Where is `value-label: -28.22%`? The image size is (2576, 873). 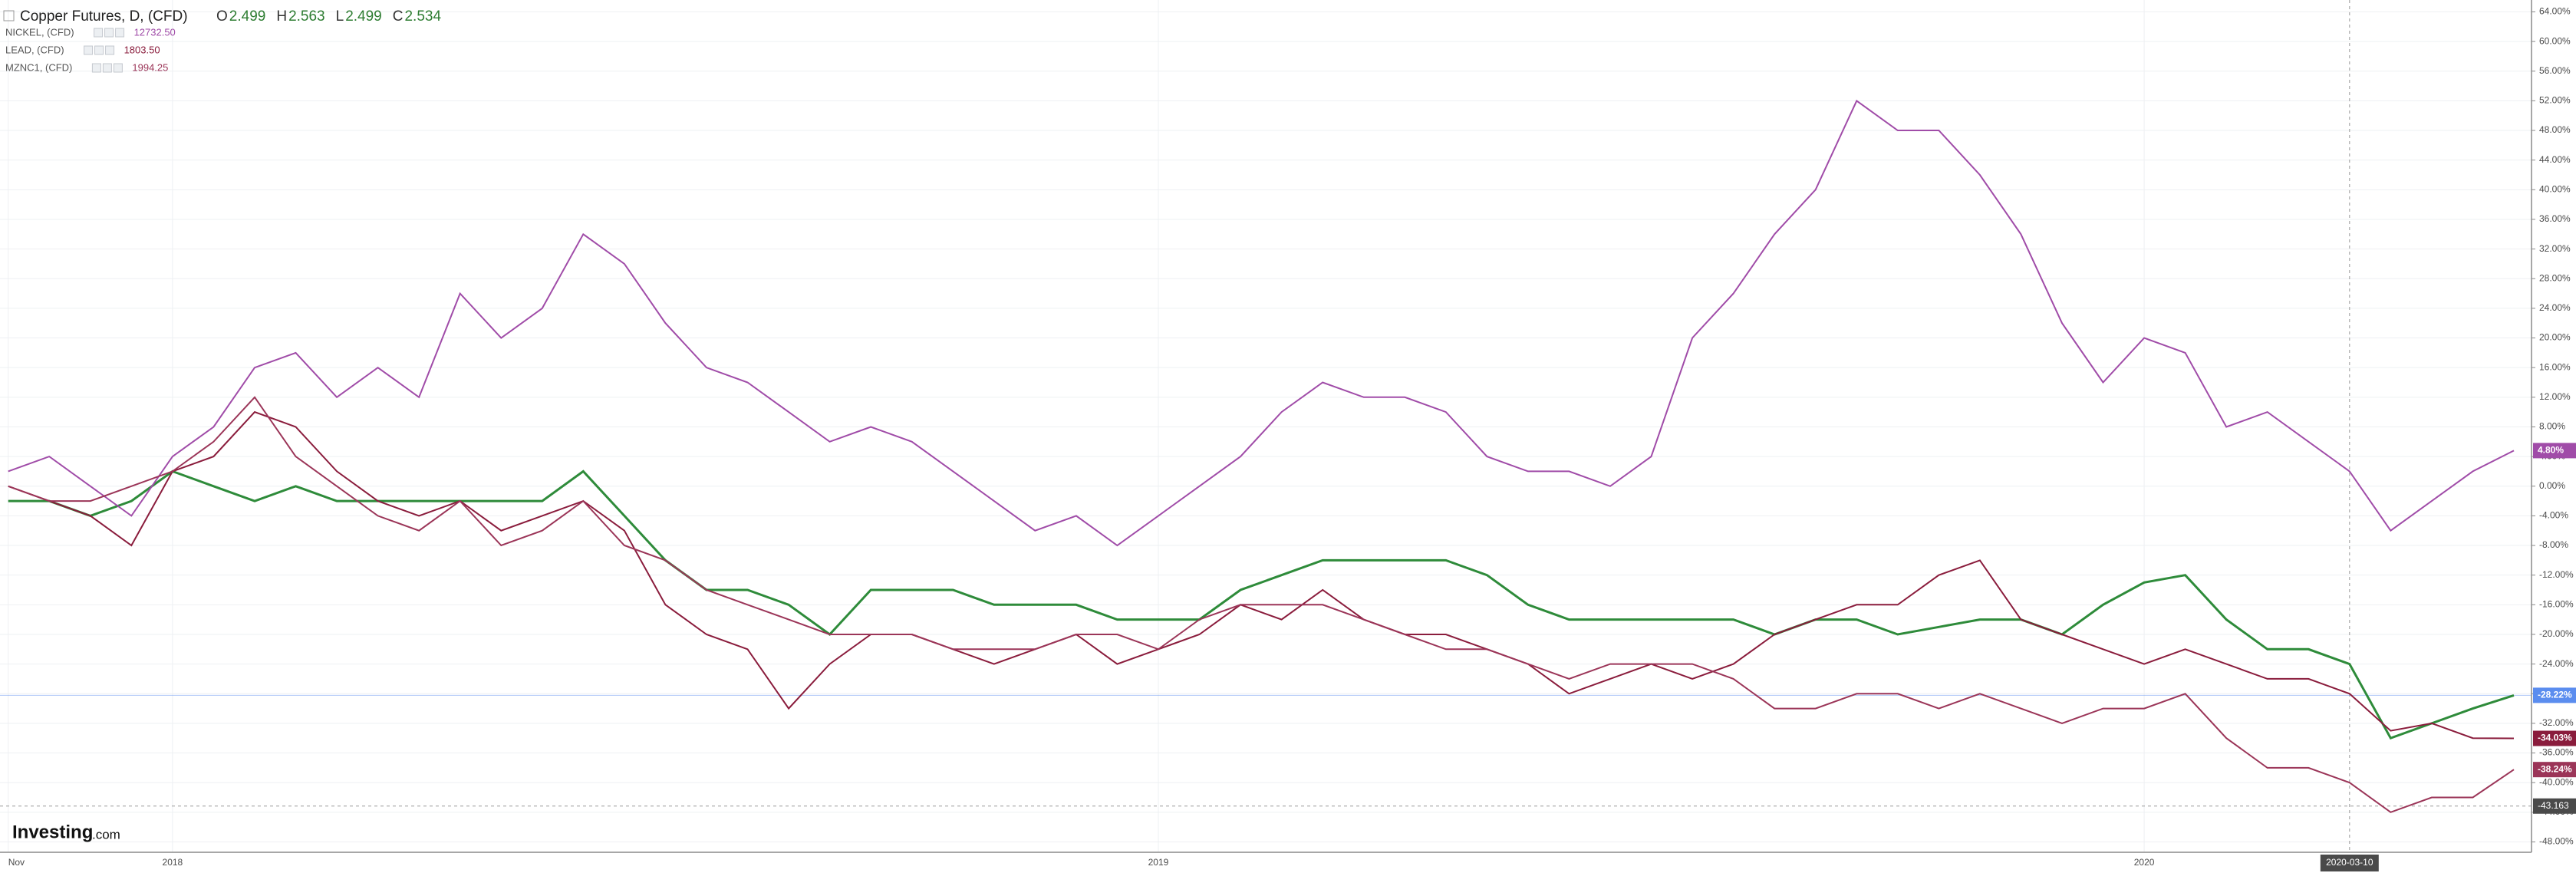
value-label: -28.22% is located at coordinates (2555, 695).